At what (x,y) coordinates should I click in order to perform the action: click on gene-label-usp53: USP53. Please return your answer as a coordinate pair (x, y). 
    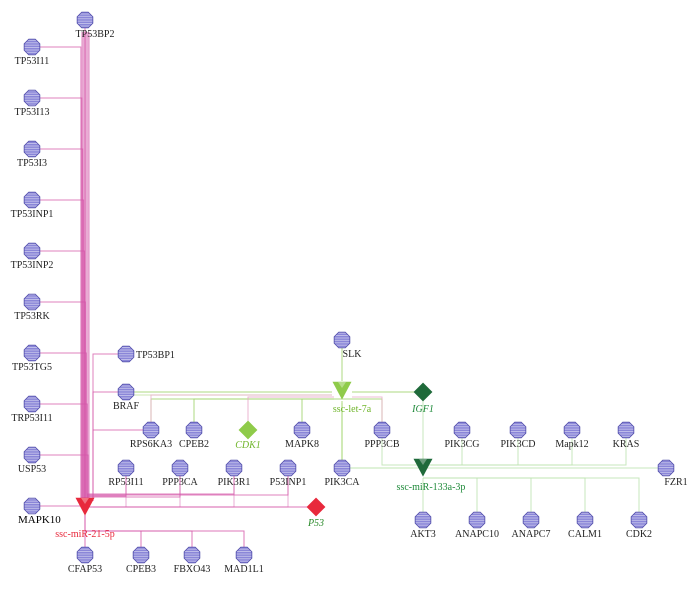
    Looking at the image, I should click on (32, 469).